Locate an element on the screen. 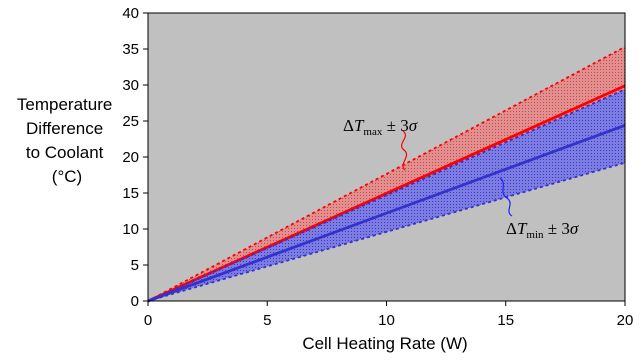 This screenshot has width=643, height=360. y-tick-label: 15 is located at coordinates (130, 193).